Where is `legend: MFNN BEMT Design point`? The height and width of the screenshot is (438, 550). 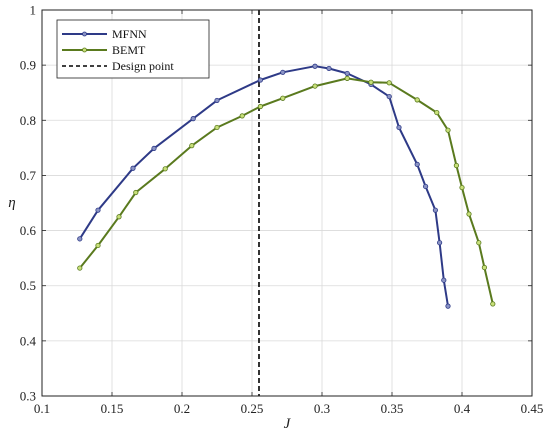
legend: MFNN BEMT Design point is located at coordinates (133, 49).